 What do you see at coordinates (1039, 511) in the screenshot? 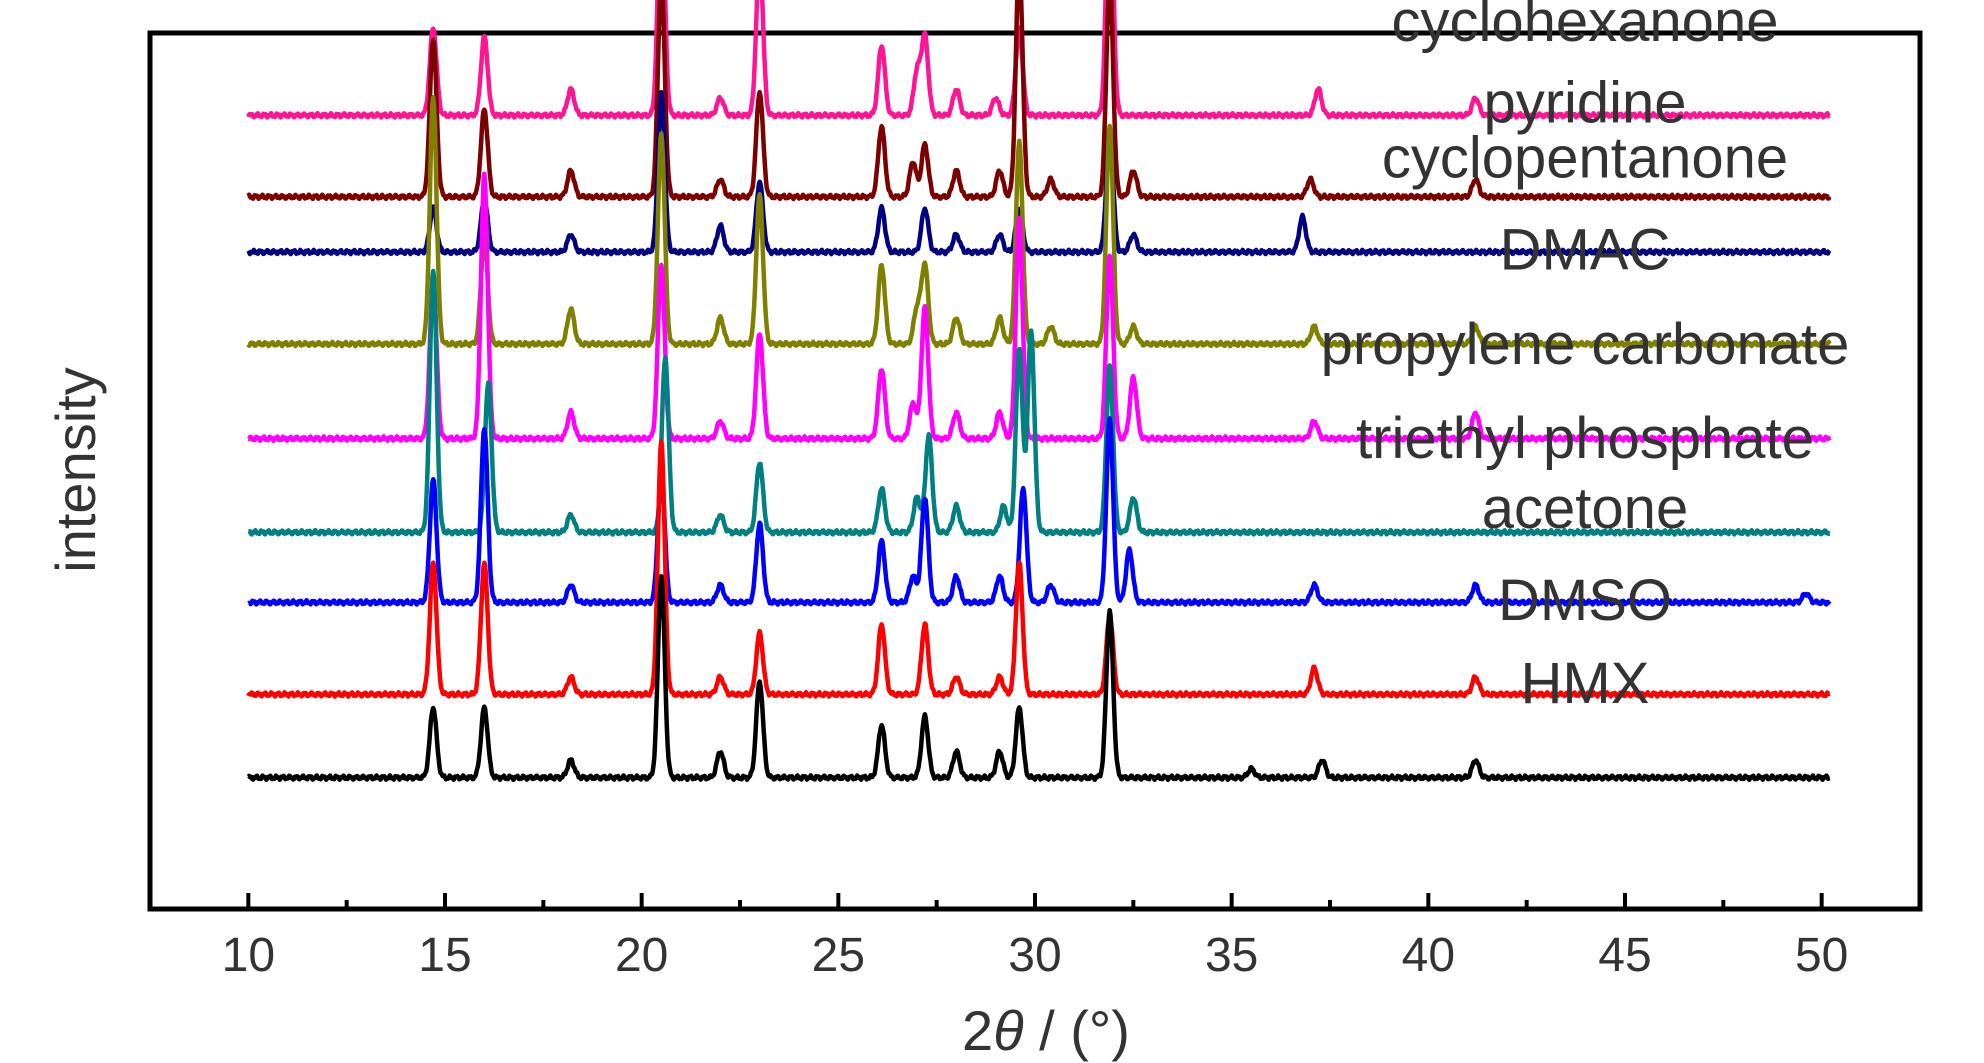
I see `series-line-acetone` at bounding box center [1039, 511].